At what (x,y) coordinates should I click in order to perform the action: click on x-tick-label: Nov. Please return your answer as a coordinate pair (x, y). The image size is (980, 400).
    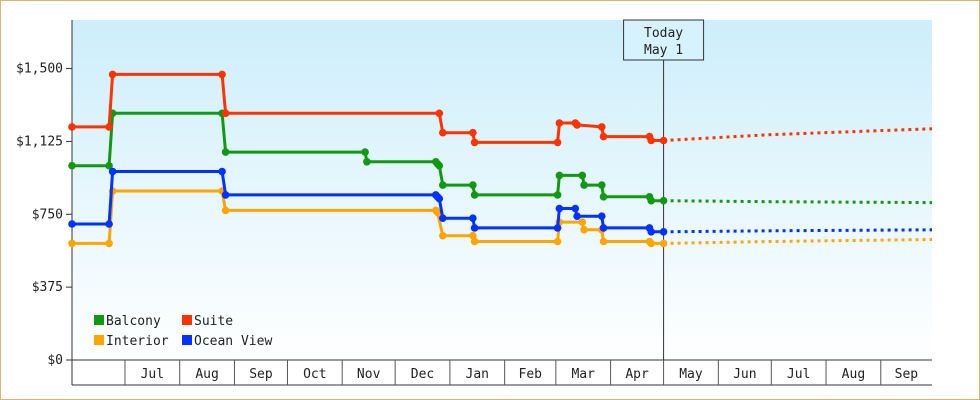
    Looking at the image, I should click on (369, 374).